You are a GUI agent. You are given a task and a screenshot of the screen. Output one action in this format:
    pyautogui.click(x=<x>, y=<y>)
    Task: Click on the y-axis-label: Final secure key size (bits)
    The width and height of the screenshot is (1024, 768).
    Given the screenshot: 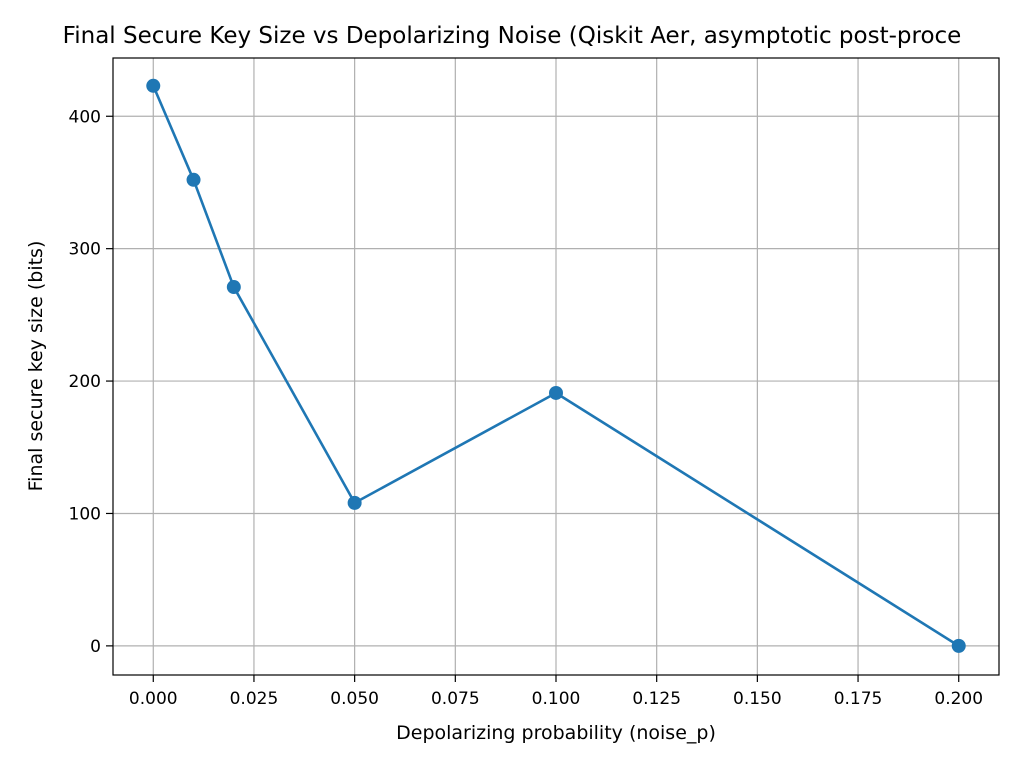 What is the action you would take?
    pyautogui.click(x=36, y=366)
    